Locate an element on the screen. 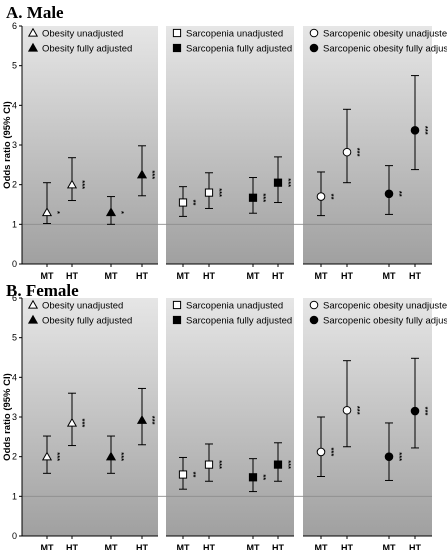 The image size is (447, 550). data-point: * is located at coordinates (51, 203).